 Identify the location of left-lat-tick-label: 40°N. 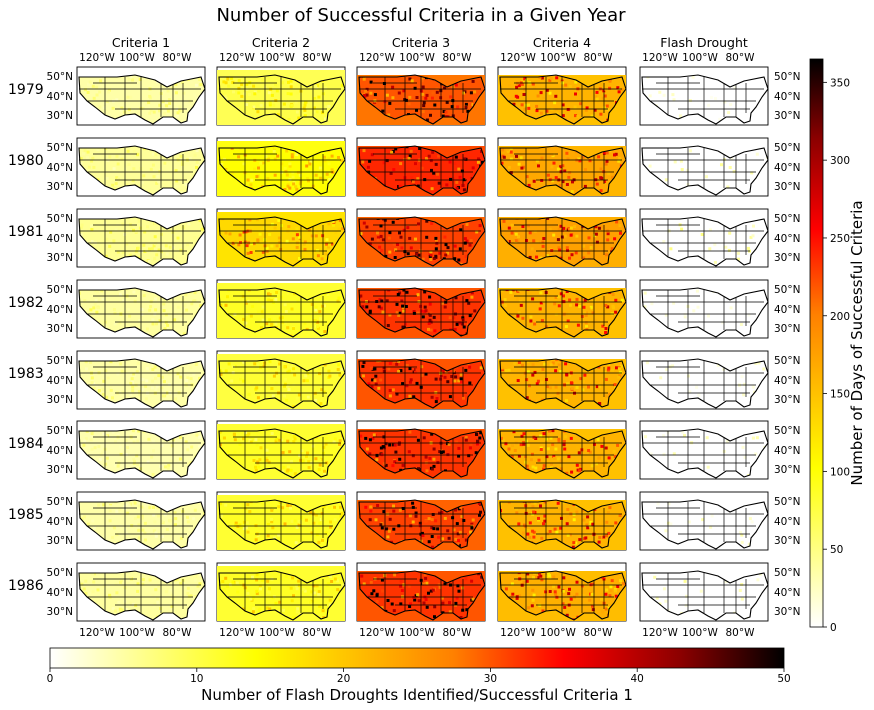
(60, 239).